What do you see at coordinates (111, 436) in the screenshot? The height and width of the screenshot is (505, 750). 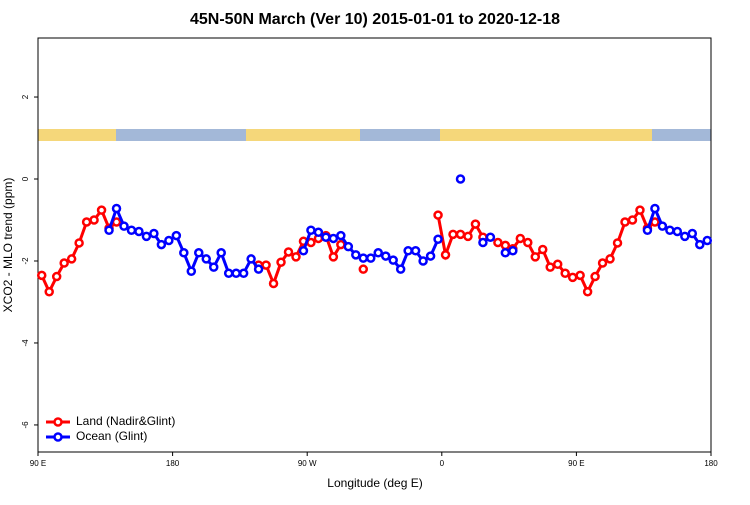 I see `legend-label: Ocean (Glint)` at bounding box center [111, 436].